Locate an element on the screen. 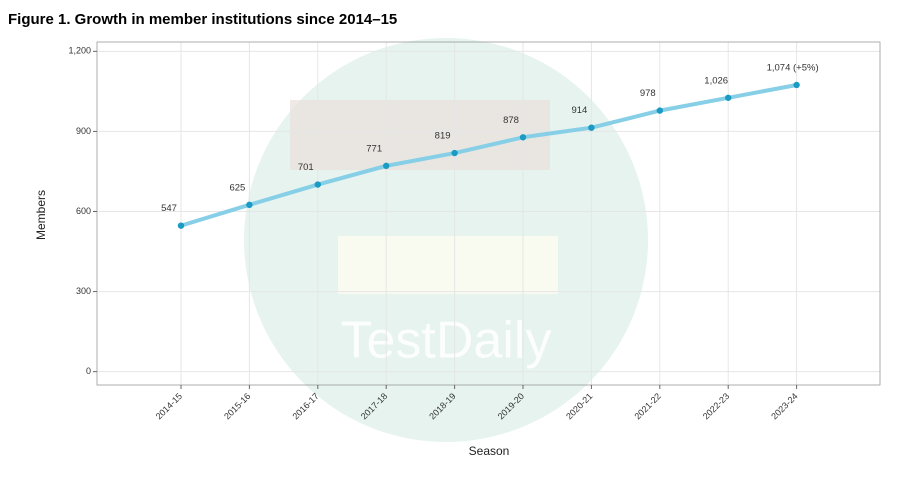 The width and height of the screenshot is (900, 481). y-tick-label: 300 is located at coordinates (83, 291).